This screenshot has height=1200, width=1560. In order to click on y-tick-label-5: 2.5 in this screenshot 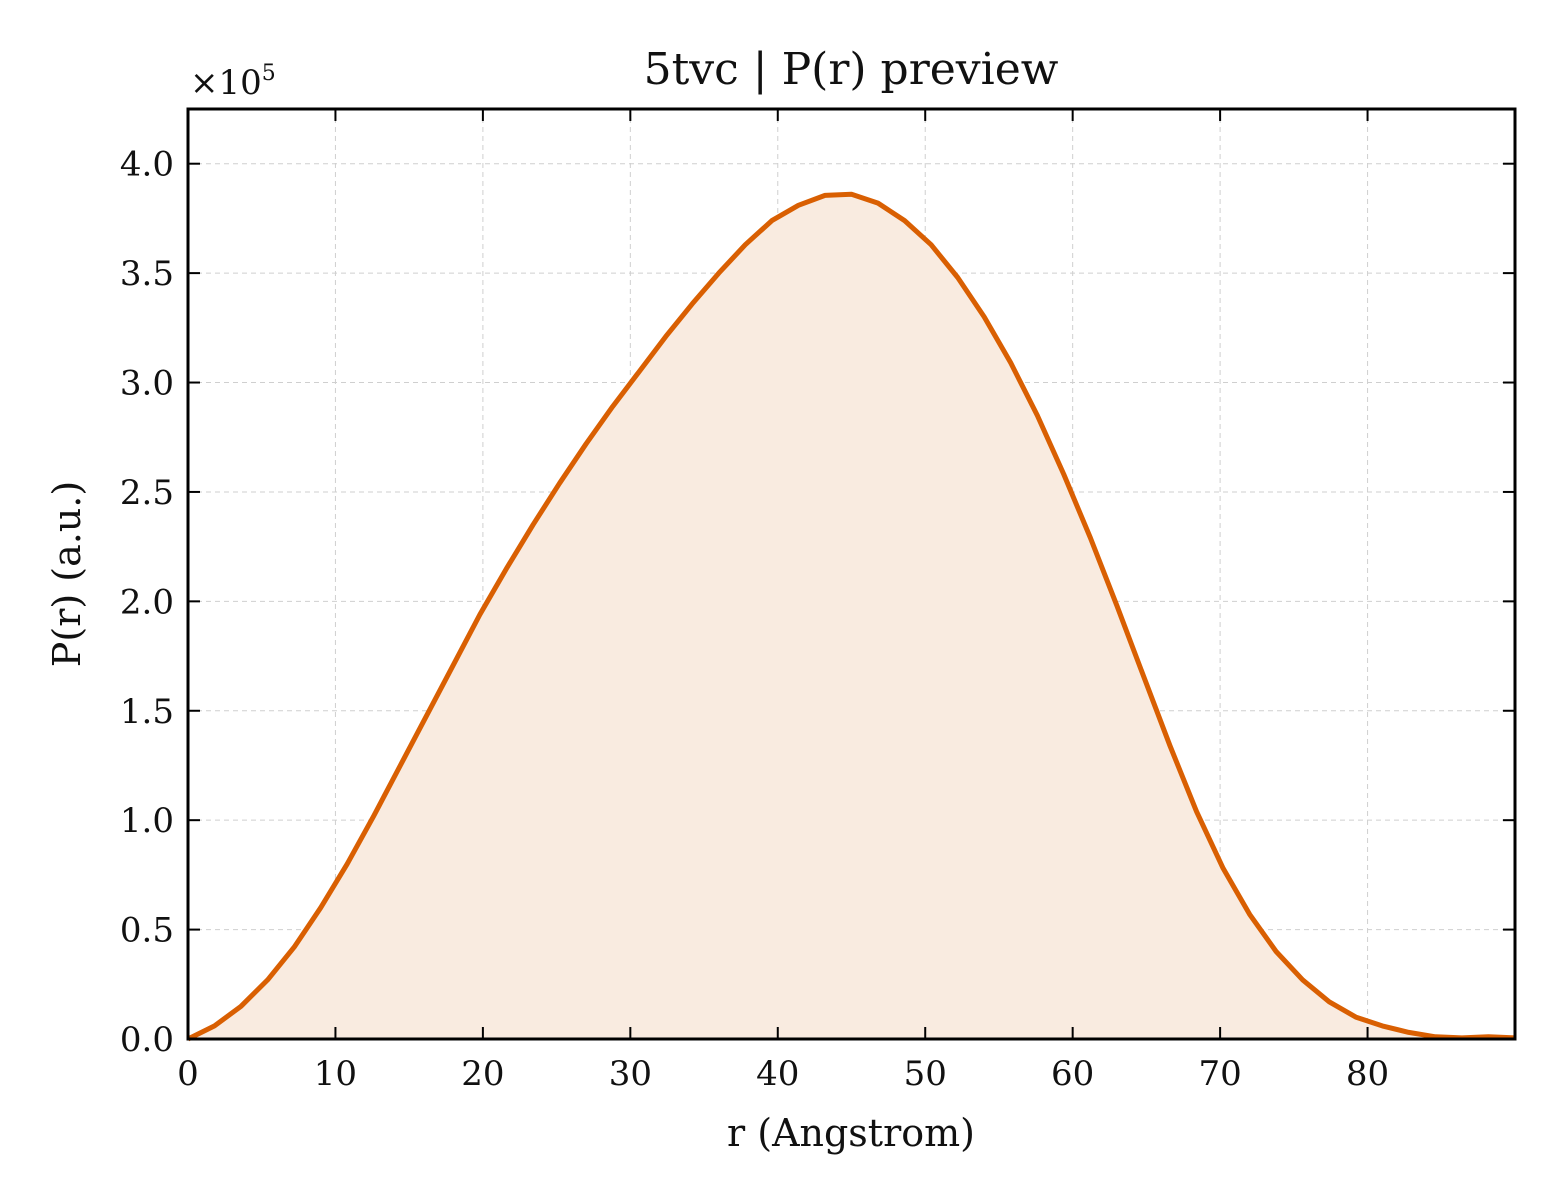, I will do `click(147, 493)`.